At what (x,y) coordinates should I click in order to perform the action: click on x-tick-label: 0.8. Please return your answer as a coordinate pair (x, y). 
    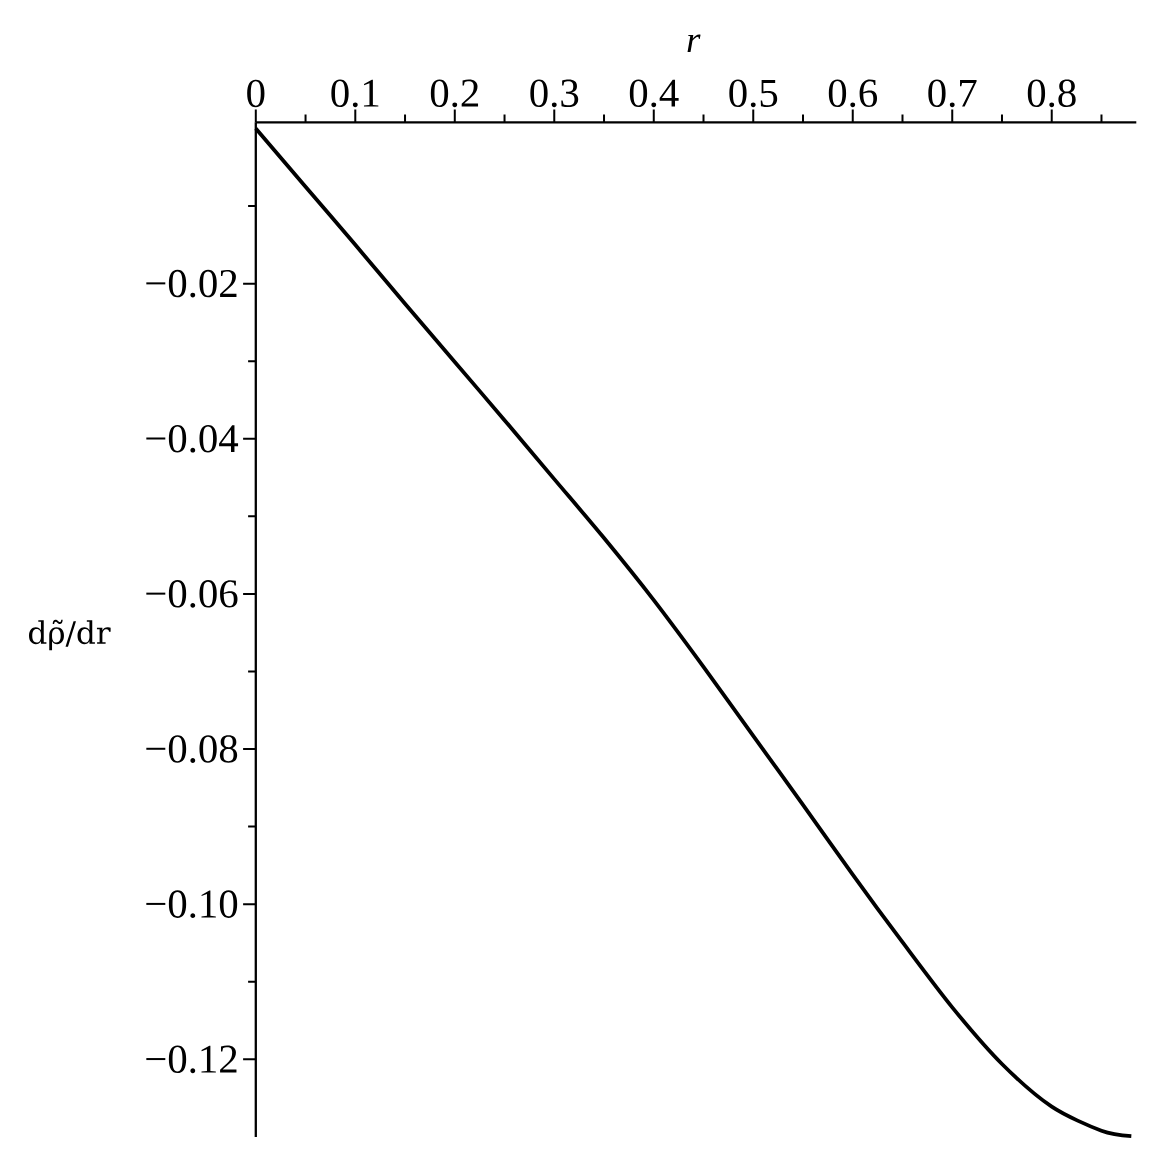
    Looking at the image, I should click on (1051, 93).